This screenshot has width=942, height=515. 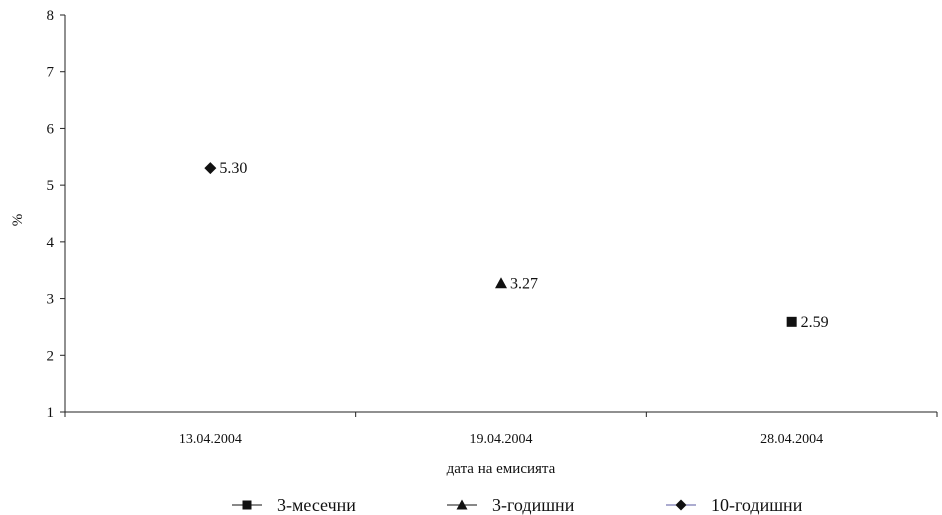 I want to click on legend: 3-месечни 3-годишни 10-годишни, so click(x=517, y=505).